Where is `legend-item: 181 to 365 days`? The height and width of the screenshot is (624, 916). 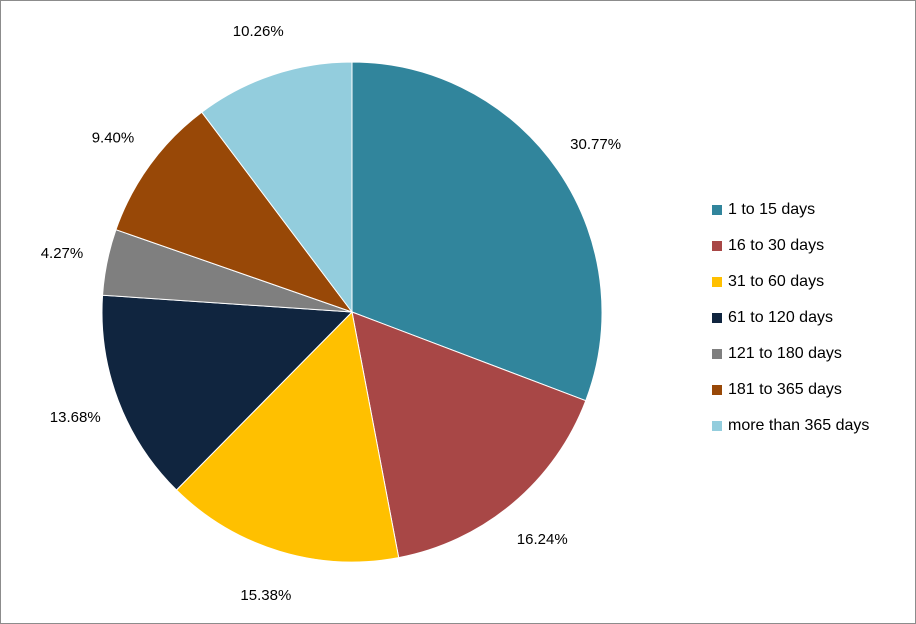 legend-item: 181 to 365 days is located at coordinates (790, 390).